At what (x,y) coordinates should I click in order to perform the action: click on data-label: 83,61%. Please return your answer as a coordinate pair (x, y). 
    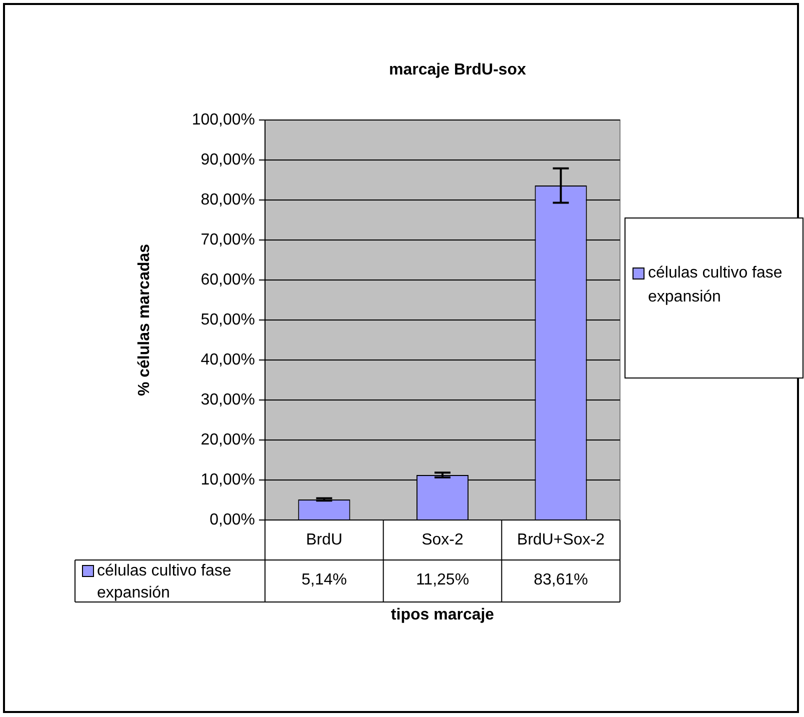
    Looking at the image, I should click on (561, 579).